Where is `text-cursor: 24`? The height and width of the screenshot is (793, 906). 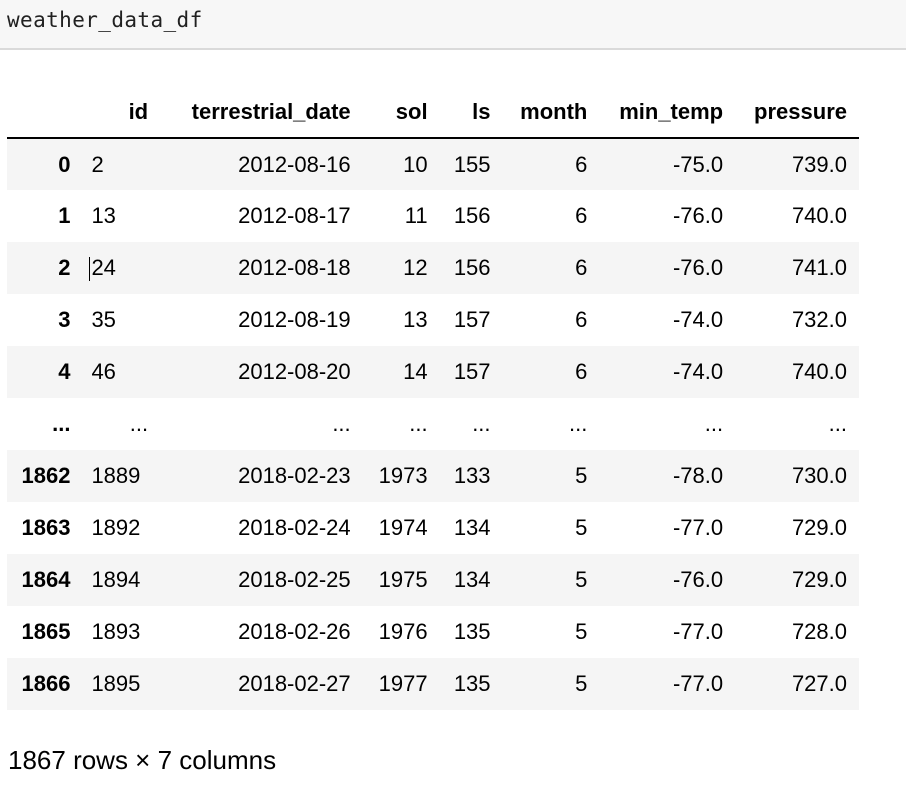 text-cursor: 24 is located at coordinates (103, 267).